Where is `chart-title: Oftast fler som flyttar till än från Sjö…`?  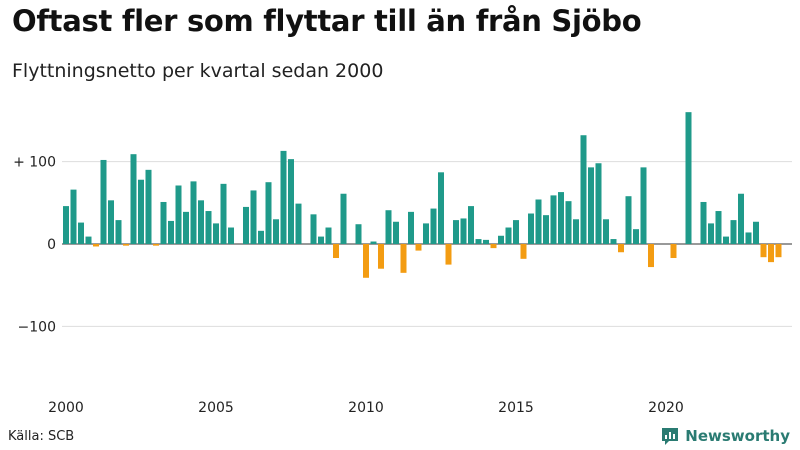
chart-title: Oftast fler som flyttar till än från Sjö… is located at coordinates (327, 21).